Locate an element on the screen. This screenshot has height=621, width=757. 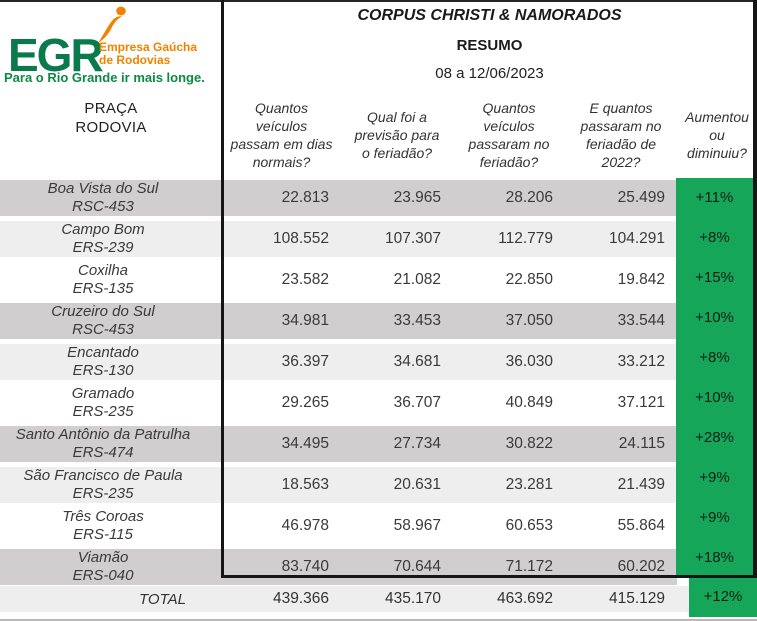
toll-plaza-name: Boa Vista do Sul is located at coordinates (103, 188).